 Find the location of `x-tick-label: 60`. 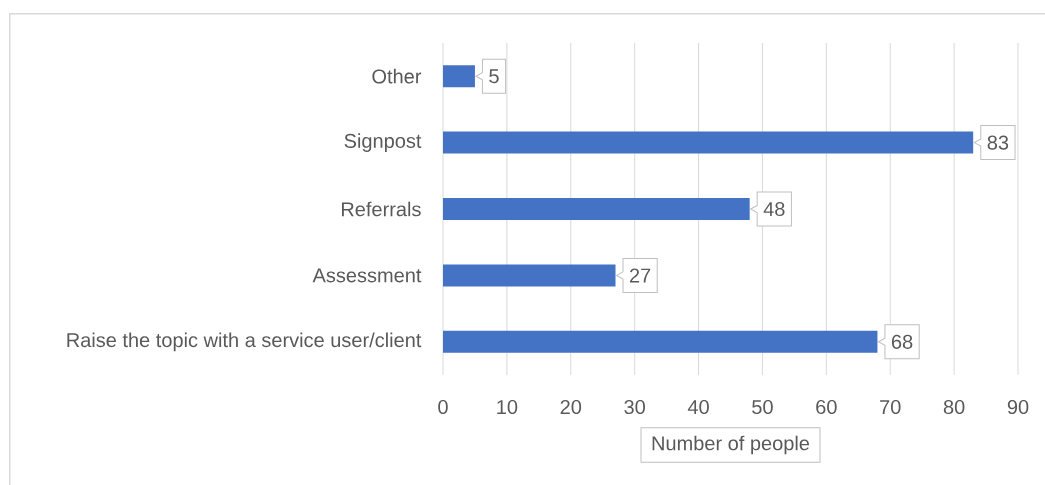

x-tick-label: 60 is located at coordinates (826, 407).